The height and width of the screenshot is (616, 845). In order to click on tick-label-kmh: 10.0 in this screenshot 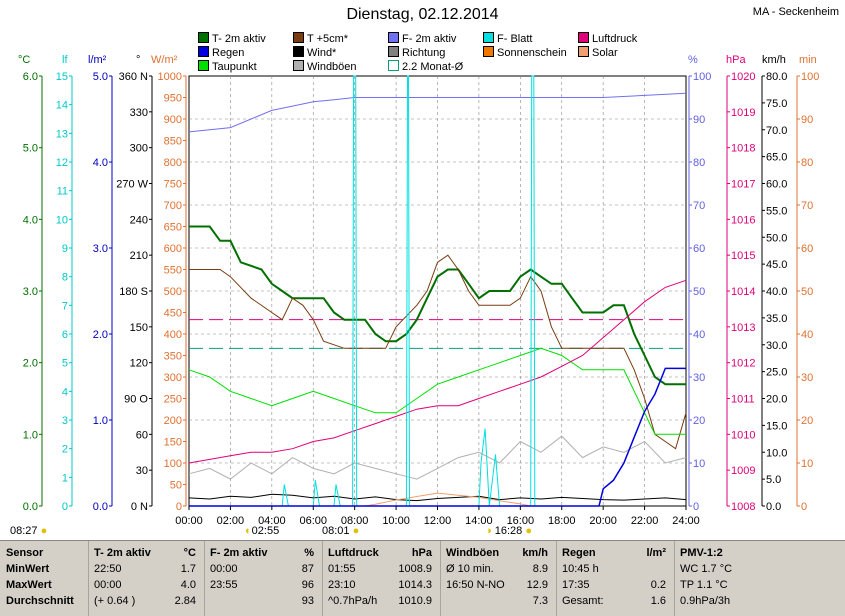, I will do `click(776, 453)`.